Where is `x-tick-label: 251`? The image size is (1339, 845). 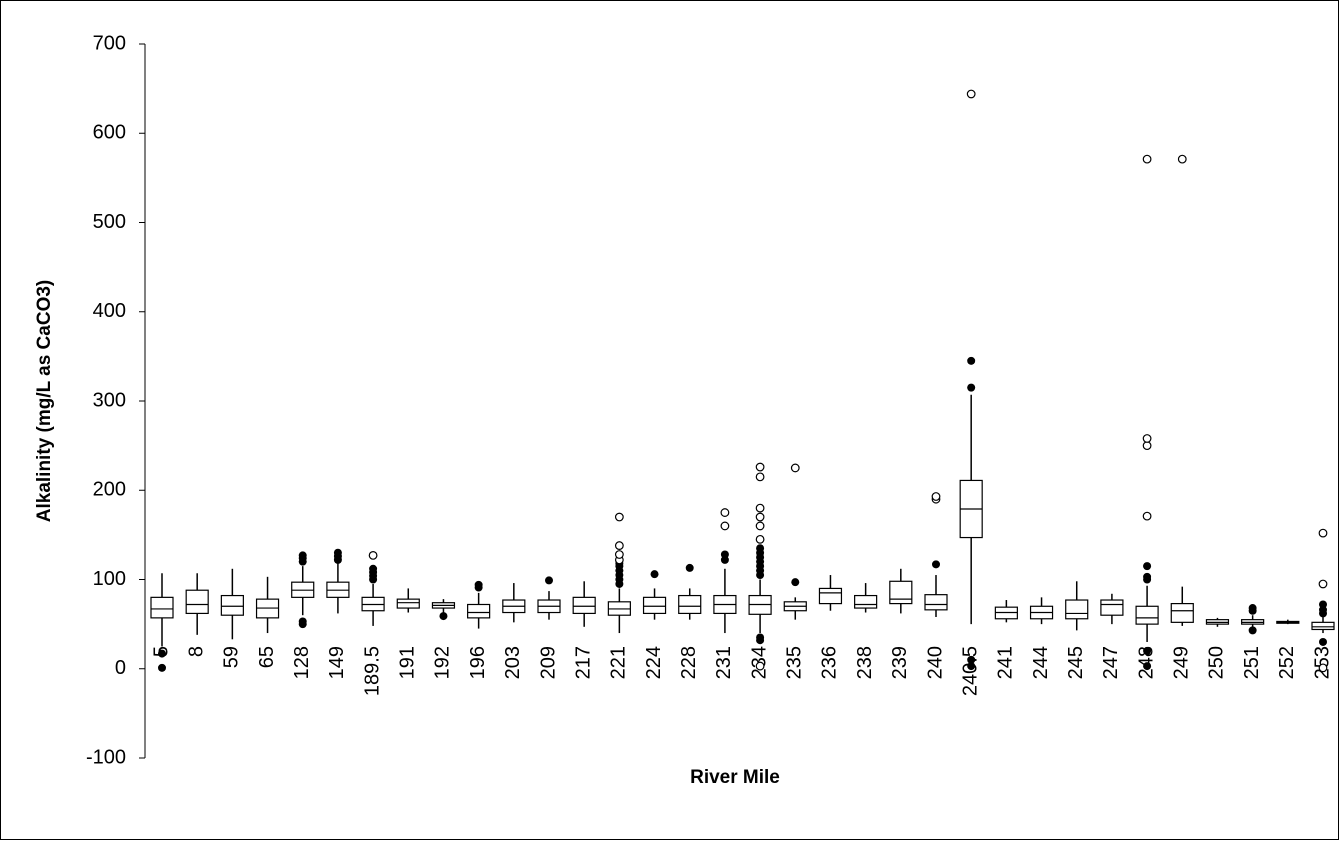 x-tick-label: 251 is located at coordinates (1252, 662).